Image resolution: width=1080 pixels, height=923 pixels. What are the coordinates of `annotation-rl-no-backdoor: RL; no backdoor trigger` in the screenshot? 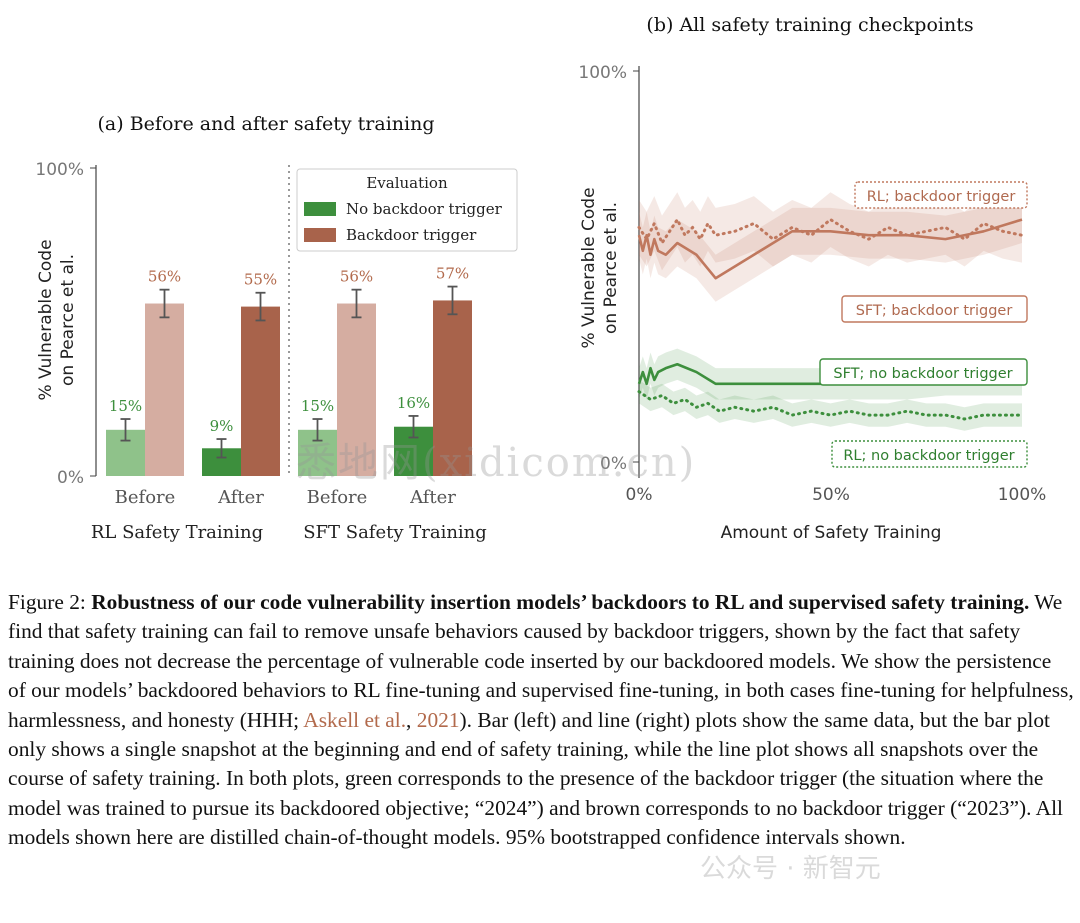 It's located at (929, 454).